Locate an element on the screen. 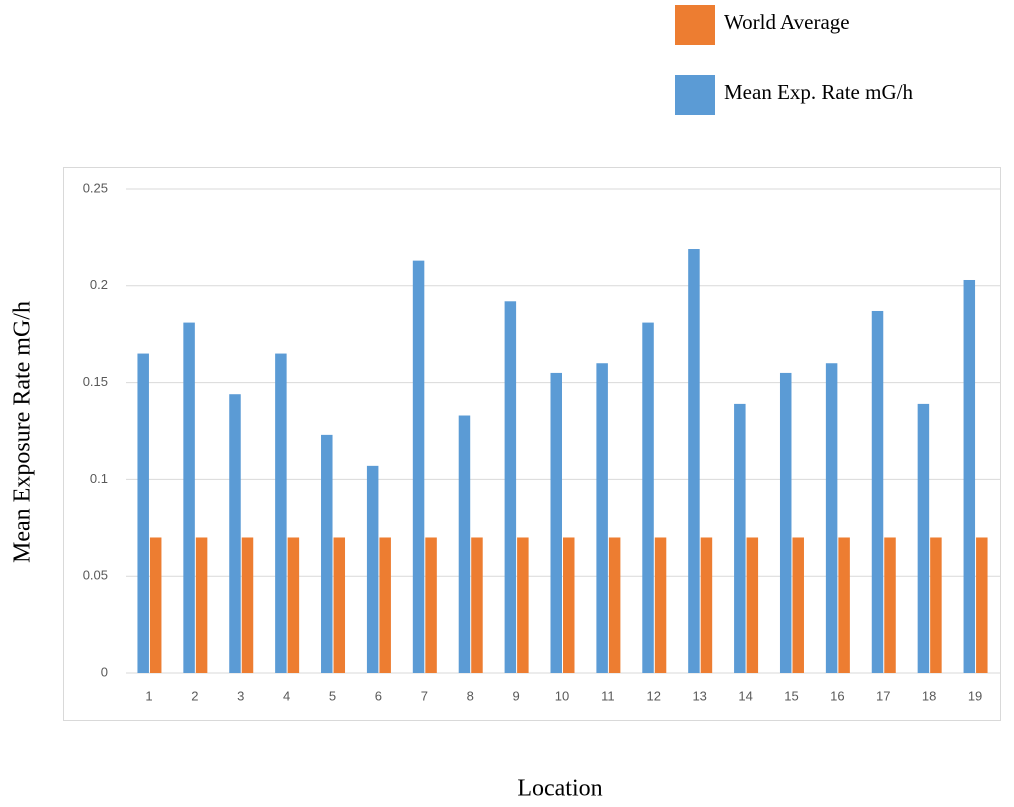  x-tick-label: 5 is located at coordinates (332, 695).